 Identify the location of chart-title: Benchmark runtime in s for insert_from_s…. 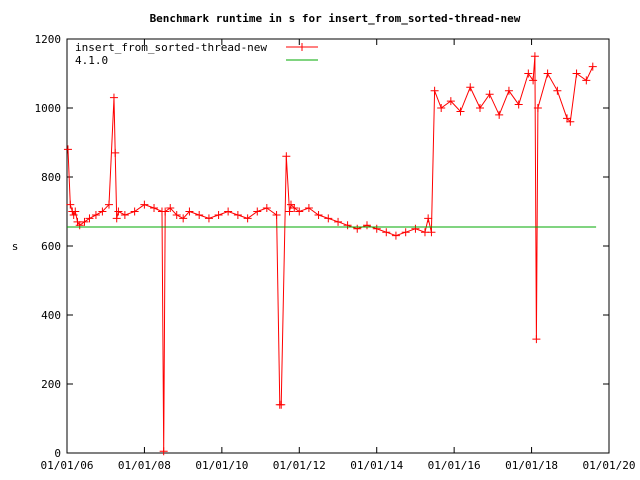
(335, 18).